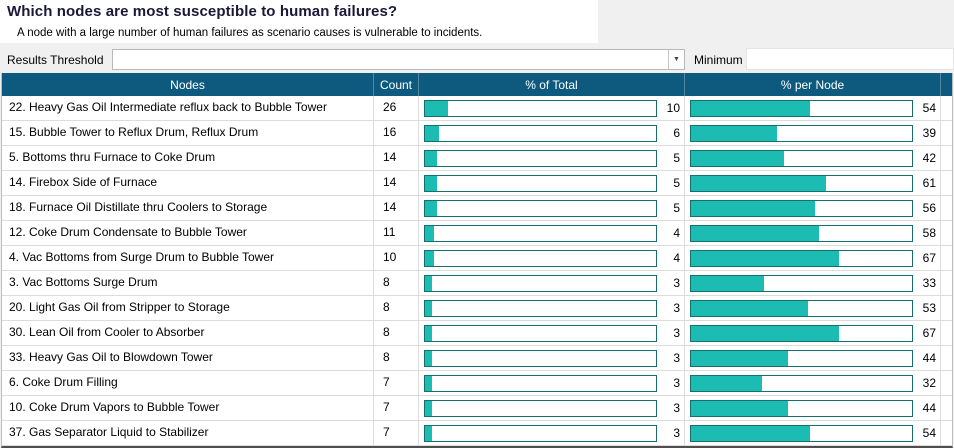 Image resolution: width=954 pixels, height=448 pixels. What do you see at coordinates (929, 233) in the screenshot?
I see `pct-per-node-value: 58` at bounding box center [929, 233].